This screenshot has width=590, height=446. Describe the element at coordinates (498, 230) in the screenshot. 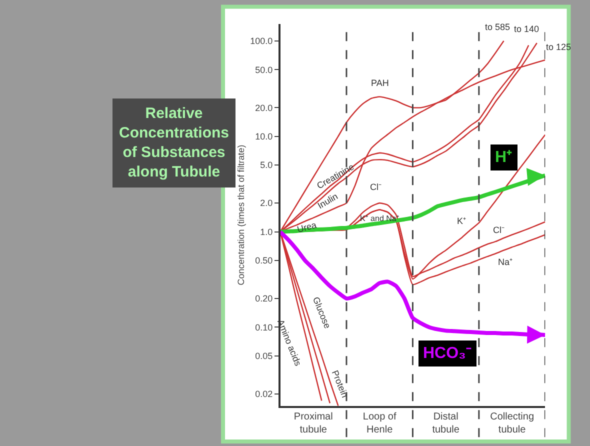

I see `series-label: Cl⁻` at that location.